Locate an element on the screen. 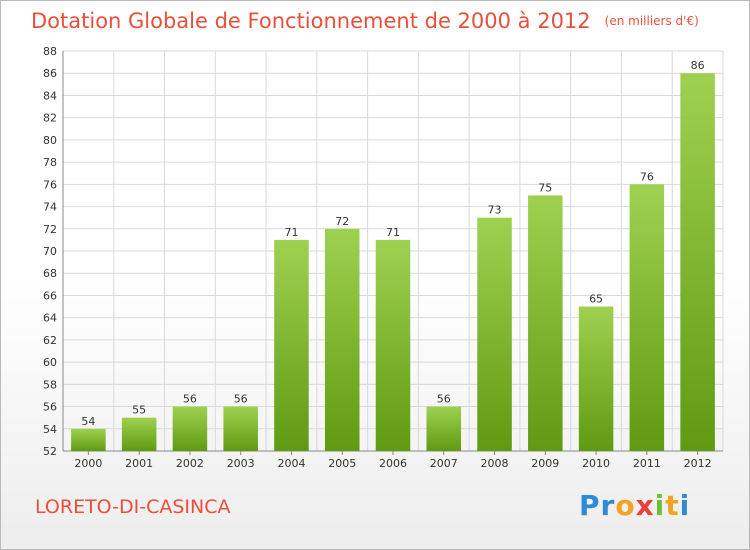 Image resolution: width=750 pixels, height=550 pixels. x-tick-label: 2004 is located at coordinates (291, 463).